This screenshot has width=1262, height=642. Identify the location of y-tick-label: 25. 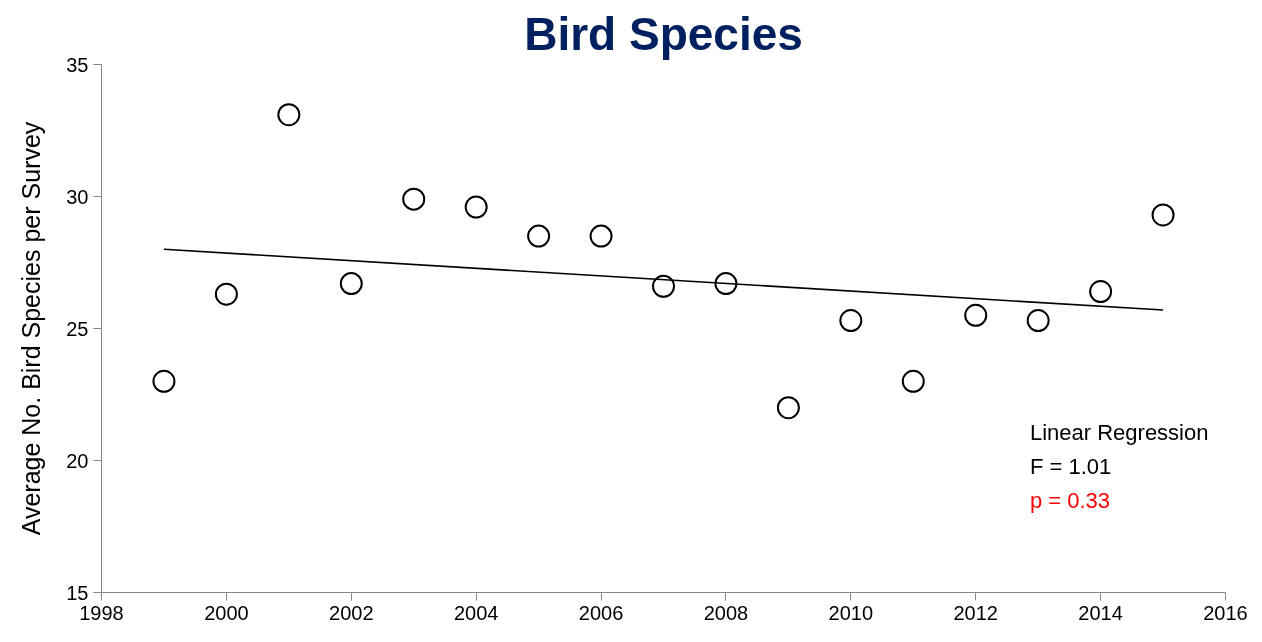
(77, 328).